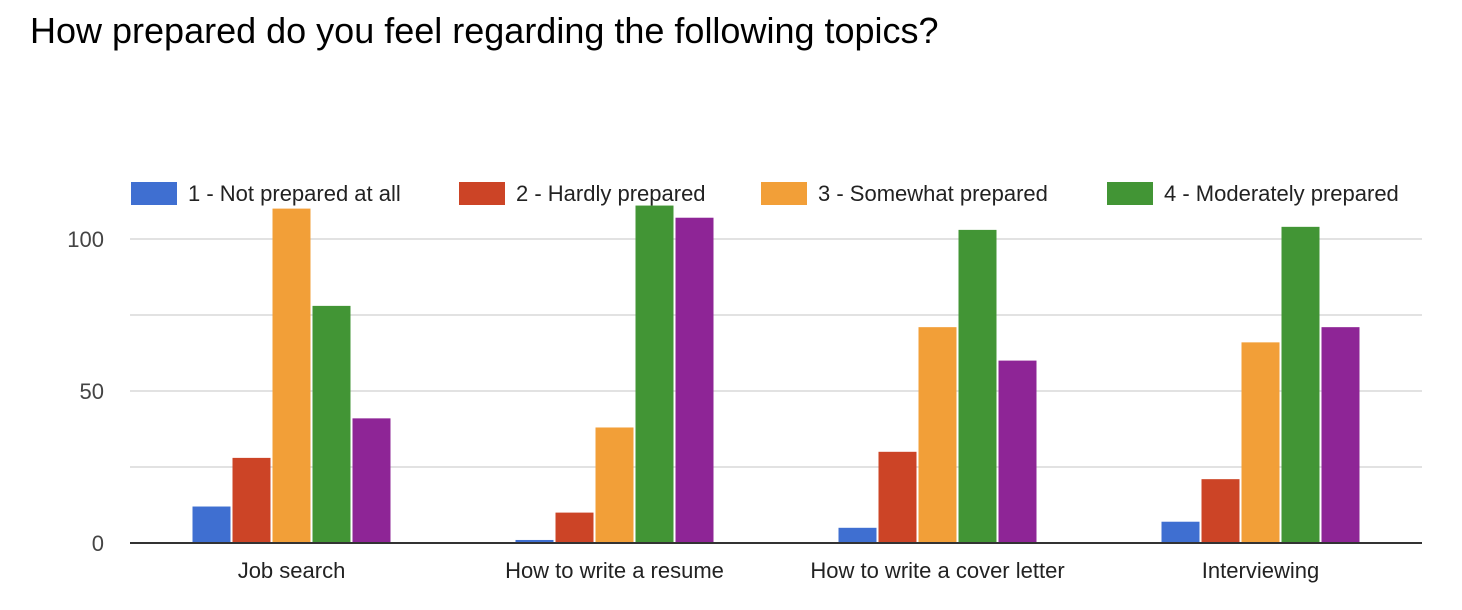  What do you see at coordinates (85, 239) in the screenshot?
I see `y-tick-label: 100` at bounding box center [85, 239].